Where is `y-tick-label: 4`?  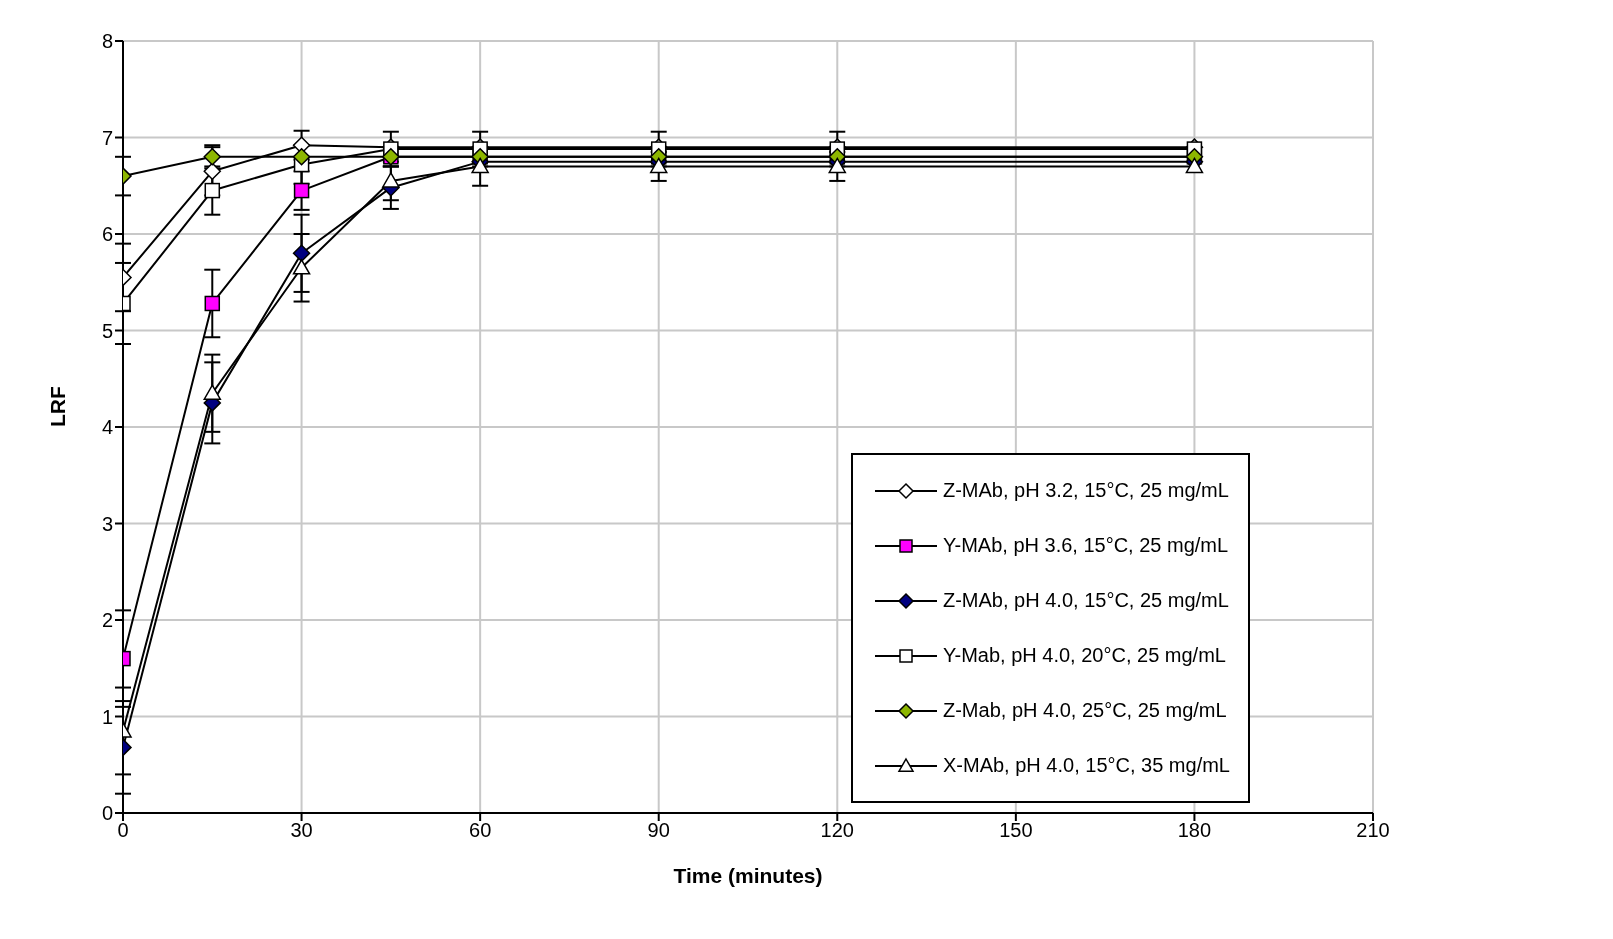 y-tick-label: 4 is located at coordinates (107, 427).